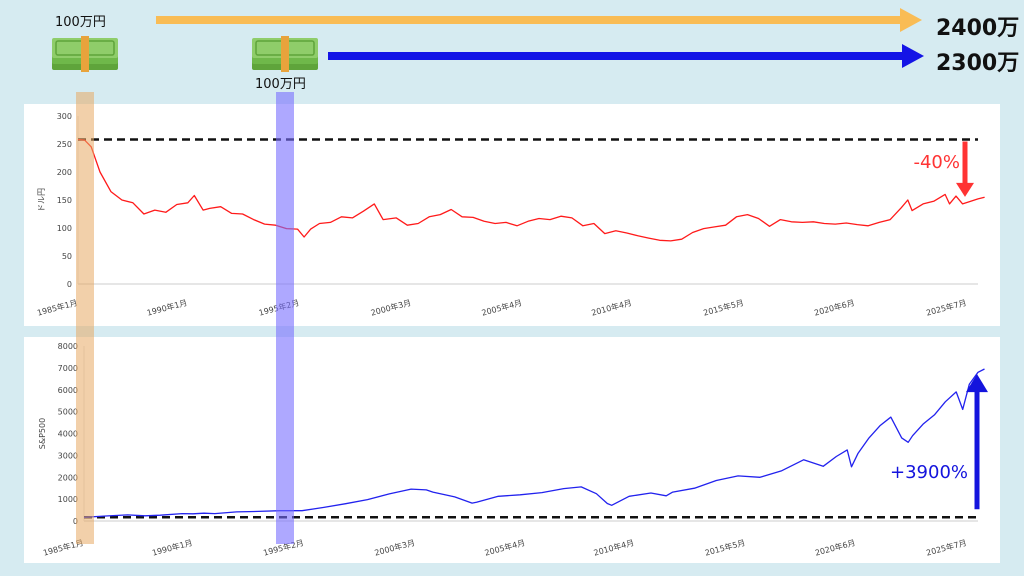 This screenshot has width=1024, height=576. What do you see at coordinates (68, 346) in the screenshot?
I see `y-tick-label: 8000` at bounding box center [68, 346].